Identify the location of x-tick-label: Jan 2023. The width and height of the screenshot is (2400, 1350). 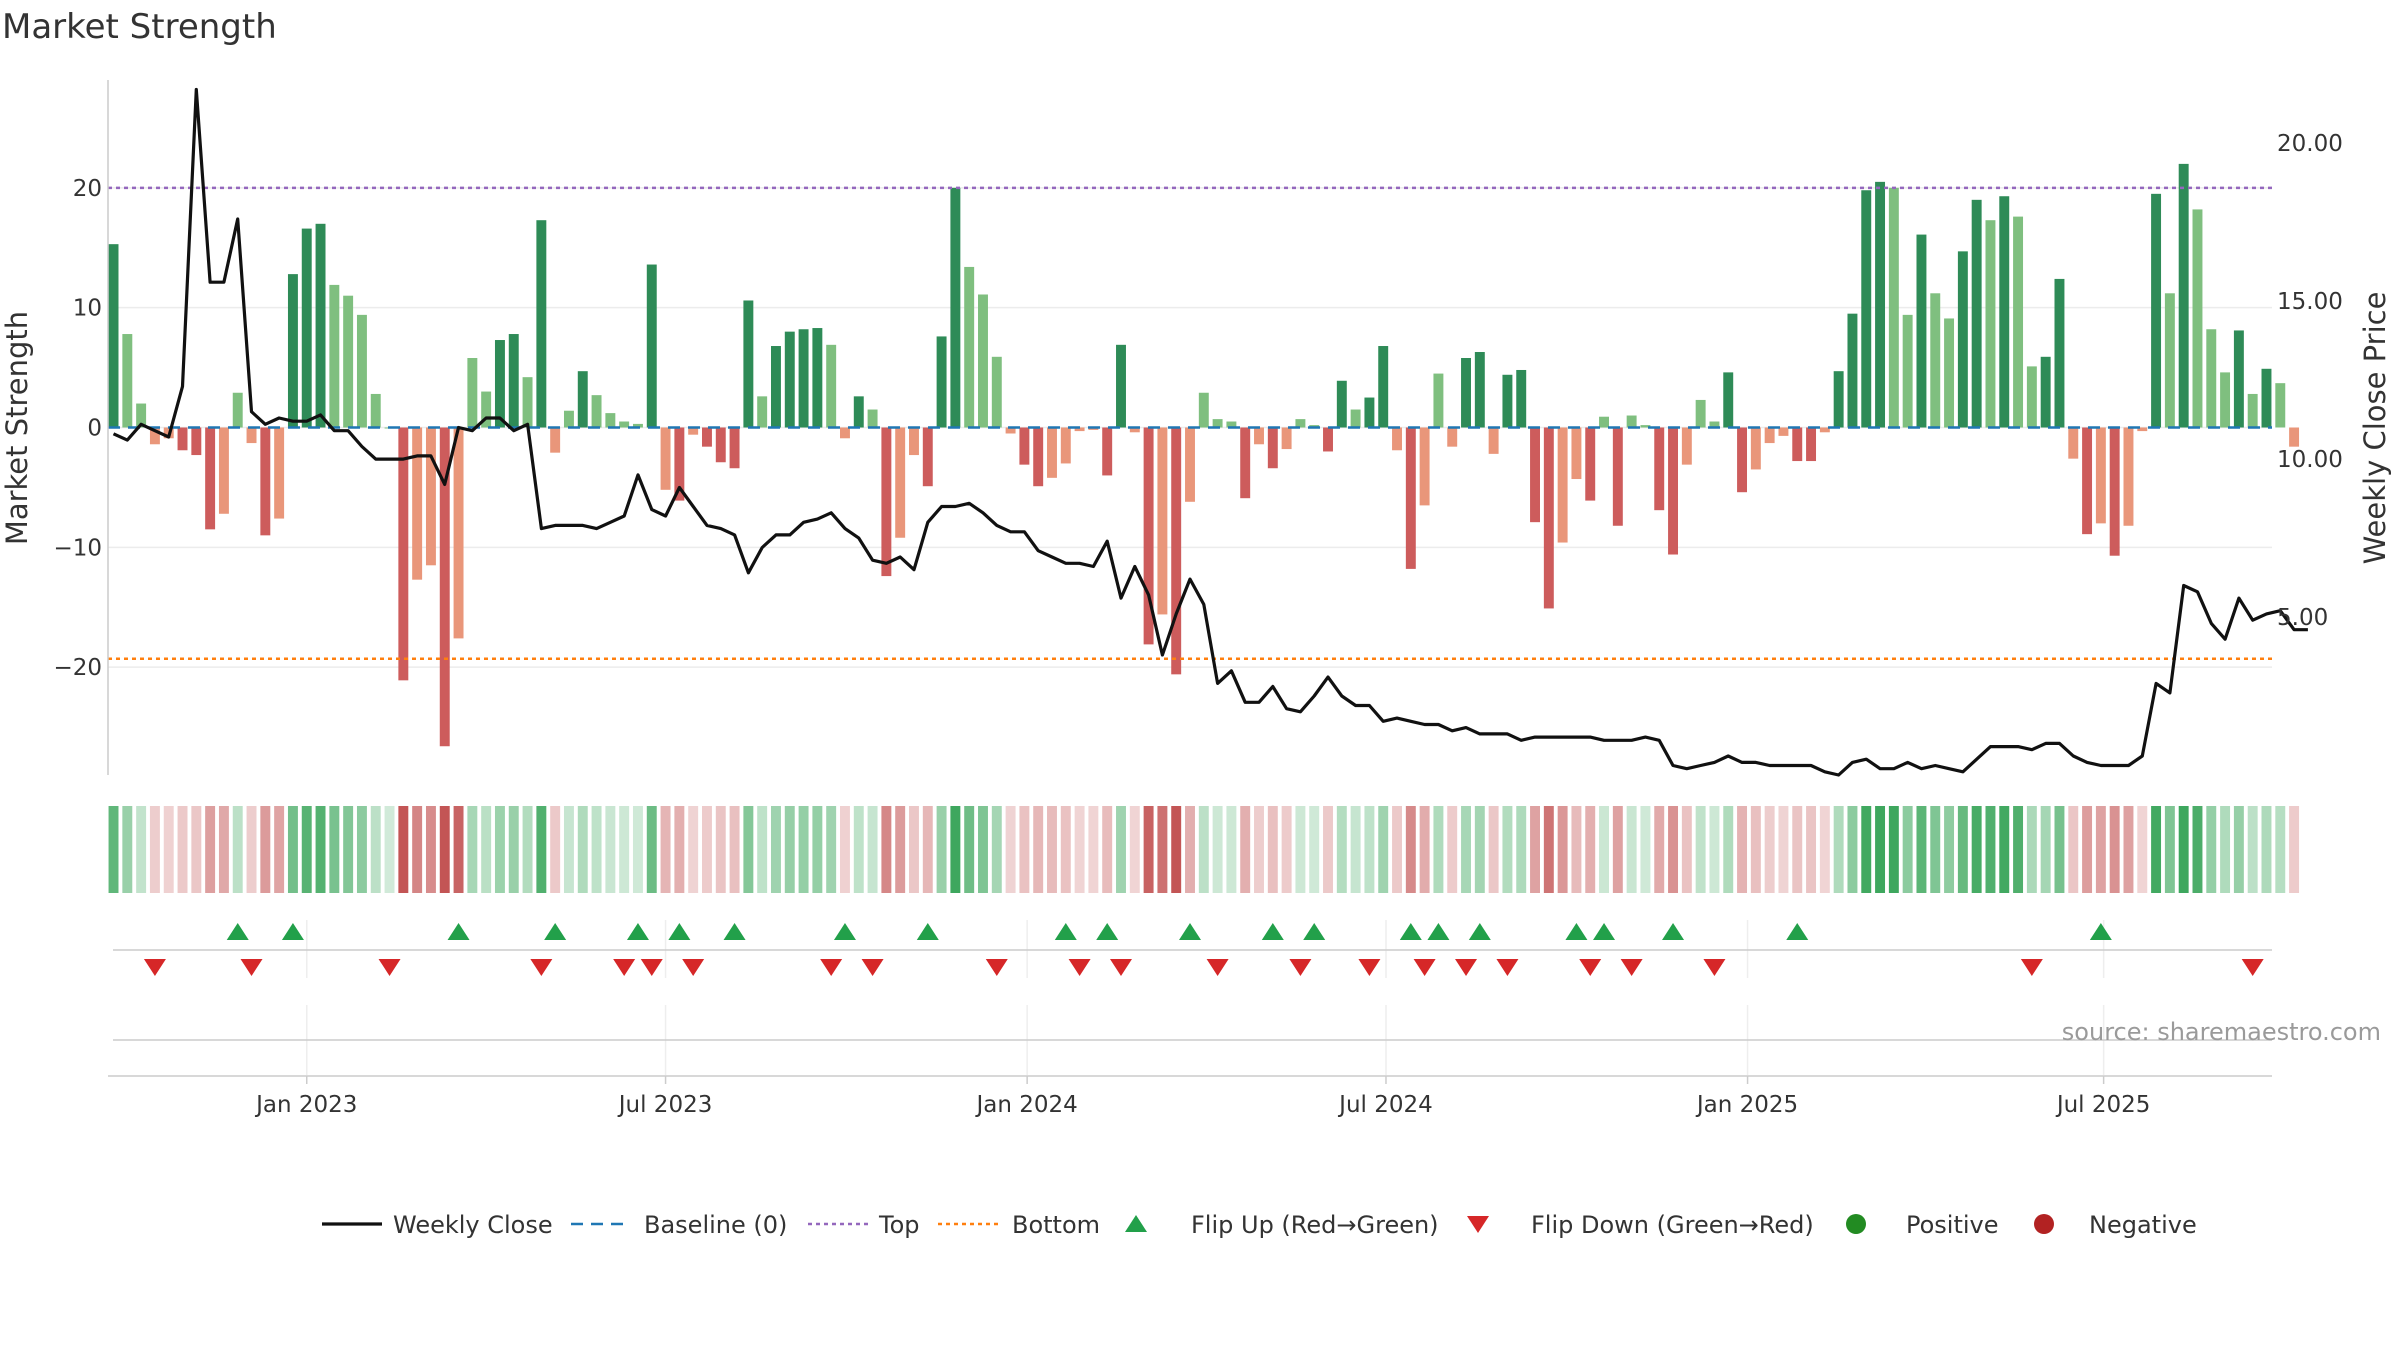
(305, 1105).